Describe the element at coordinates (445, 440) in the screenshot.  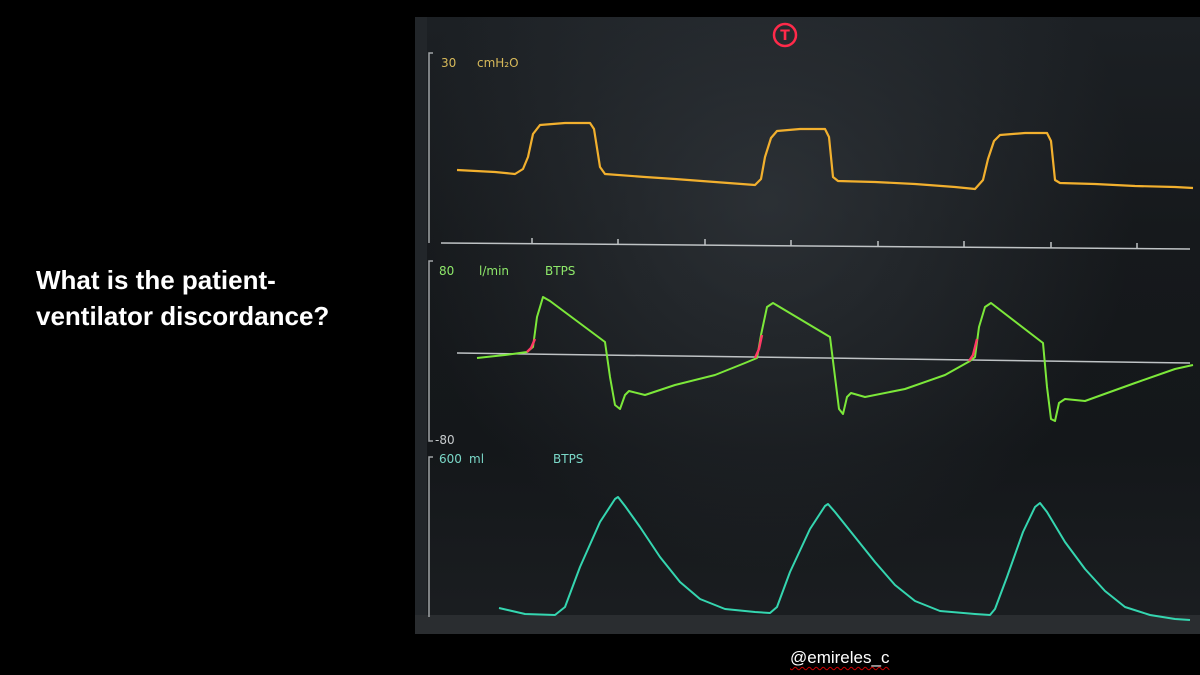
I see `flow-scale-bottom: -80` at that location.